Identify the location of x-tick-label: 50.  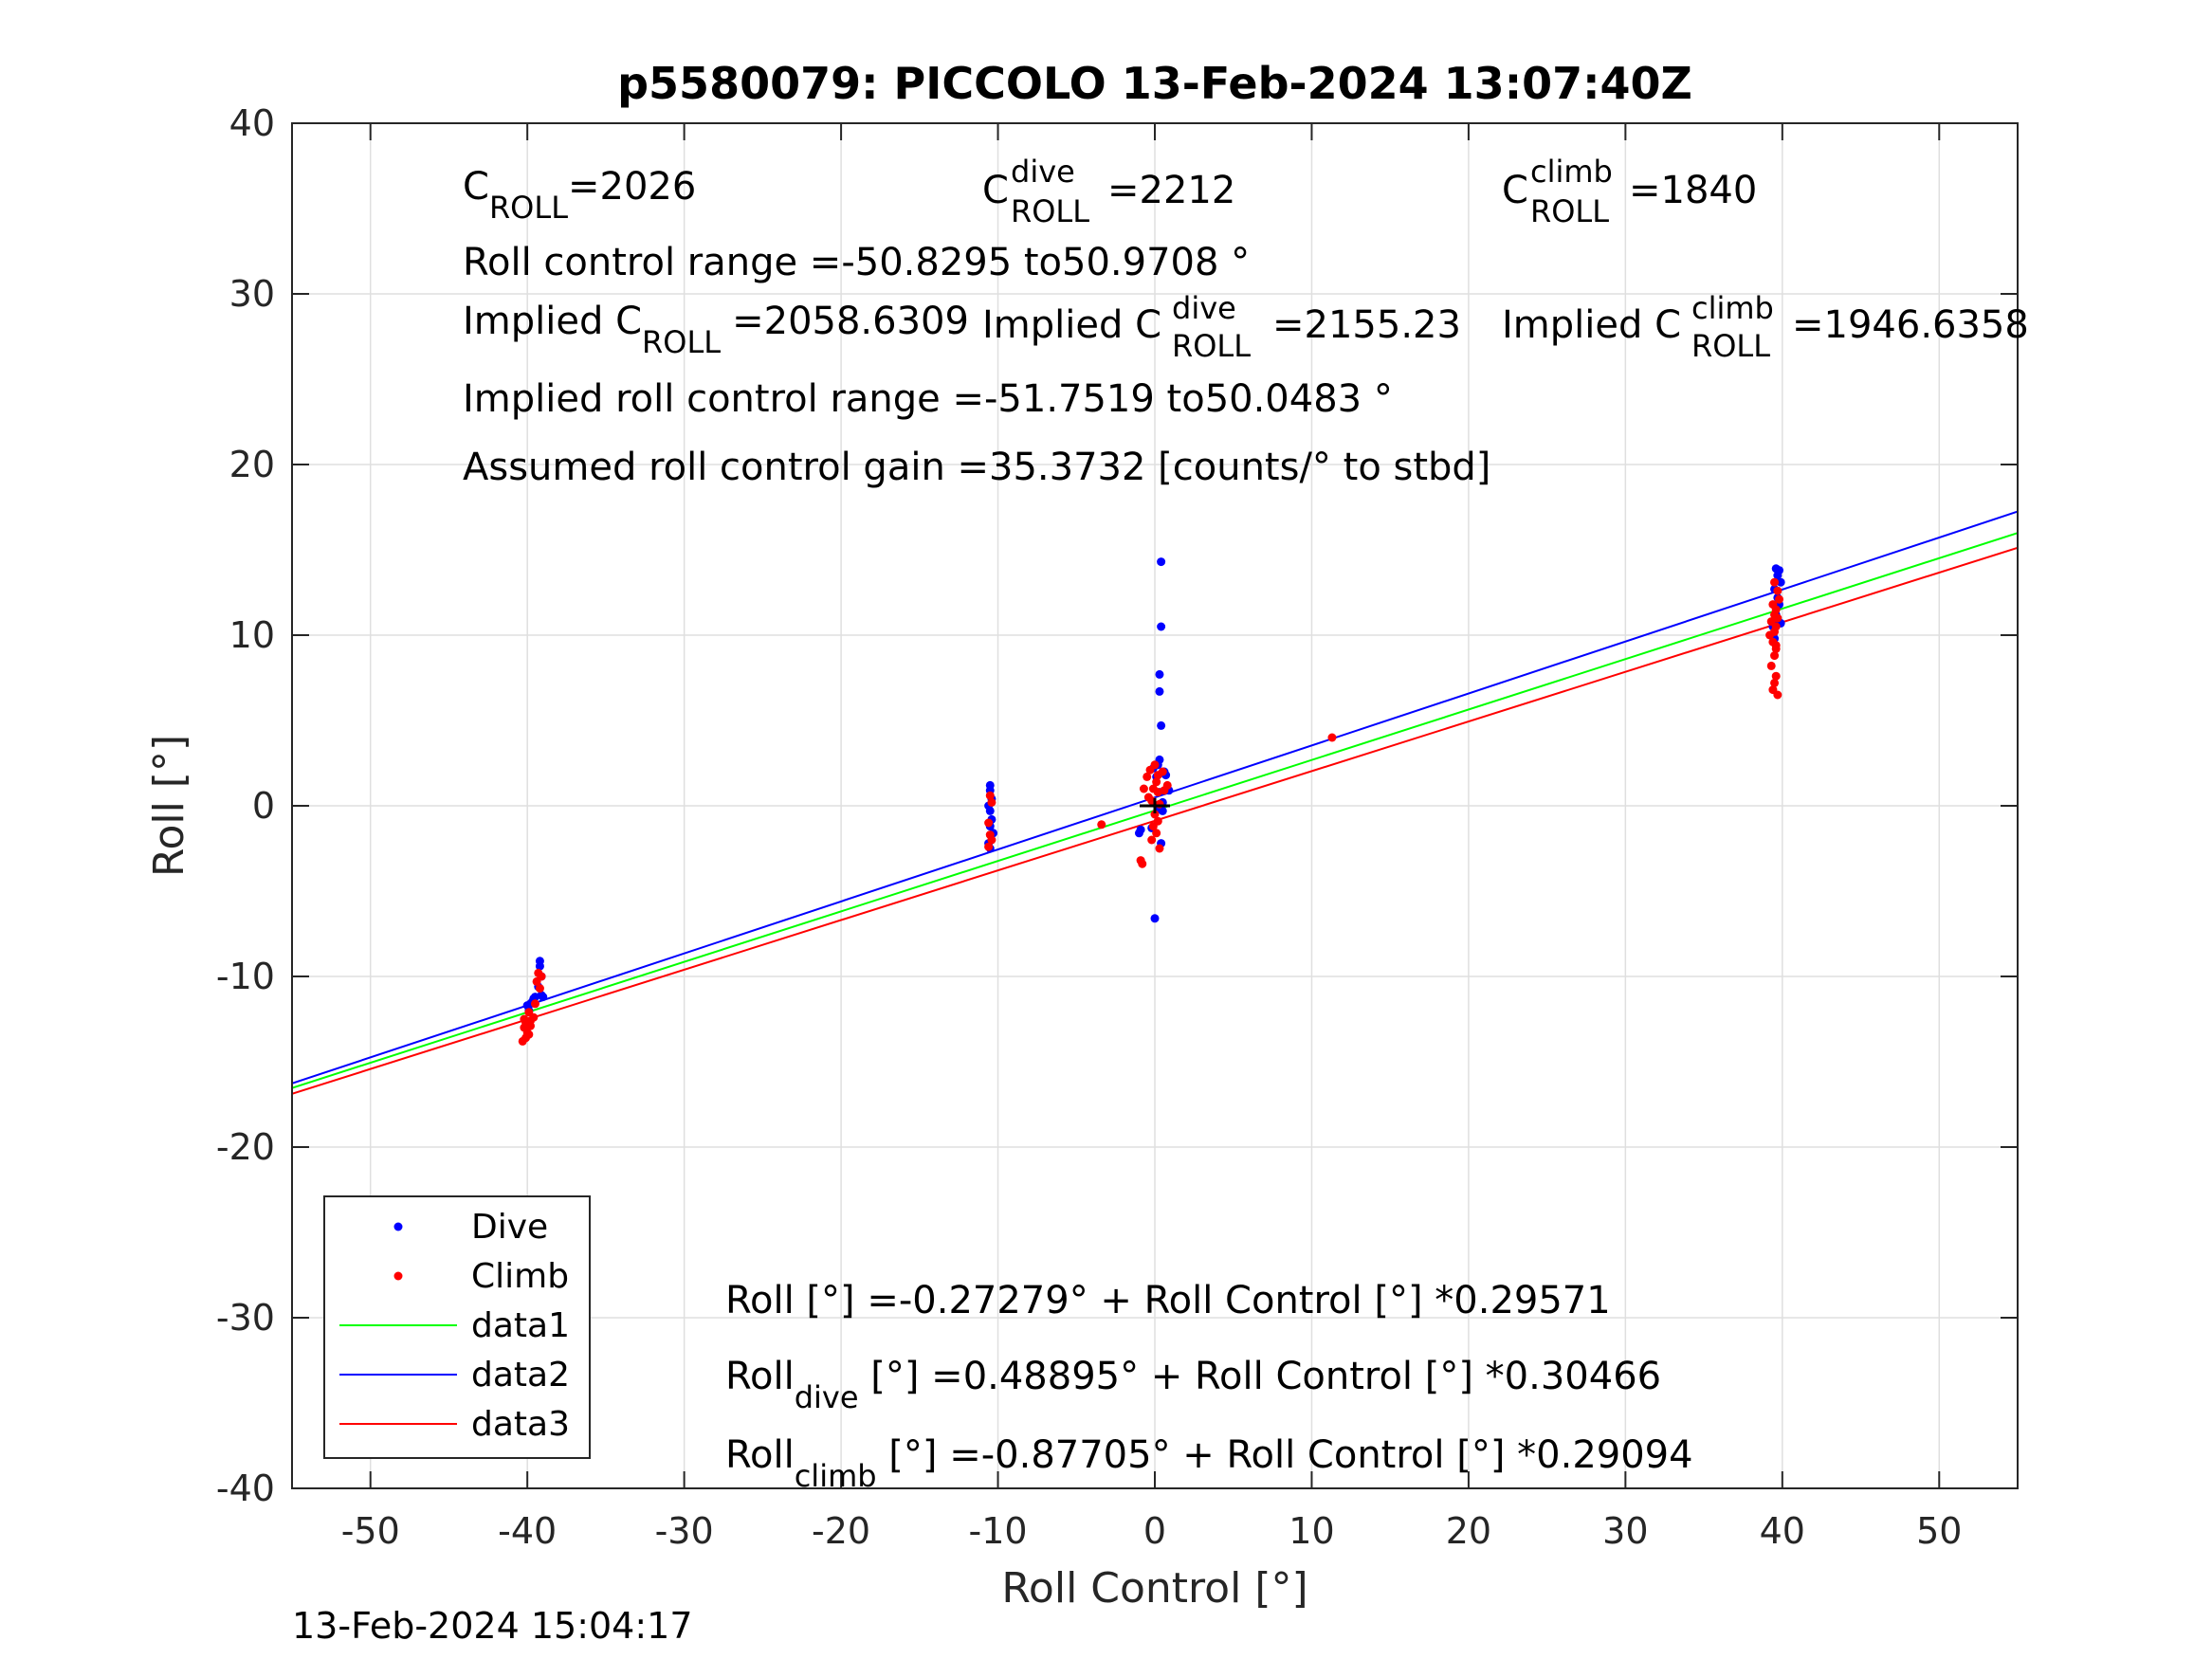
(1939, 1531).